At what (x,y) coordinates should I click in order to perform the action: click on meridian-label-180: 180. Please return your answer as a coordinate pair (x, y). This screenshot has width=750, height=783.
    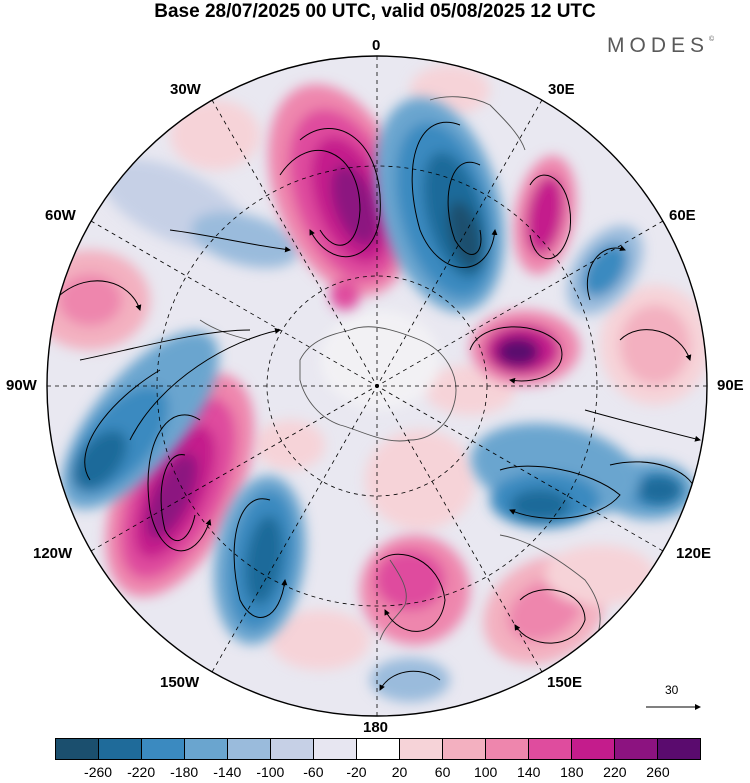
    Looking at the image, I should click on (376, 727).